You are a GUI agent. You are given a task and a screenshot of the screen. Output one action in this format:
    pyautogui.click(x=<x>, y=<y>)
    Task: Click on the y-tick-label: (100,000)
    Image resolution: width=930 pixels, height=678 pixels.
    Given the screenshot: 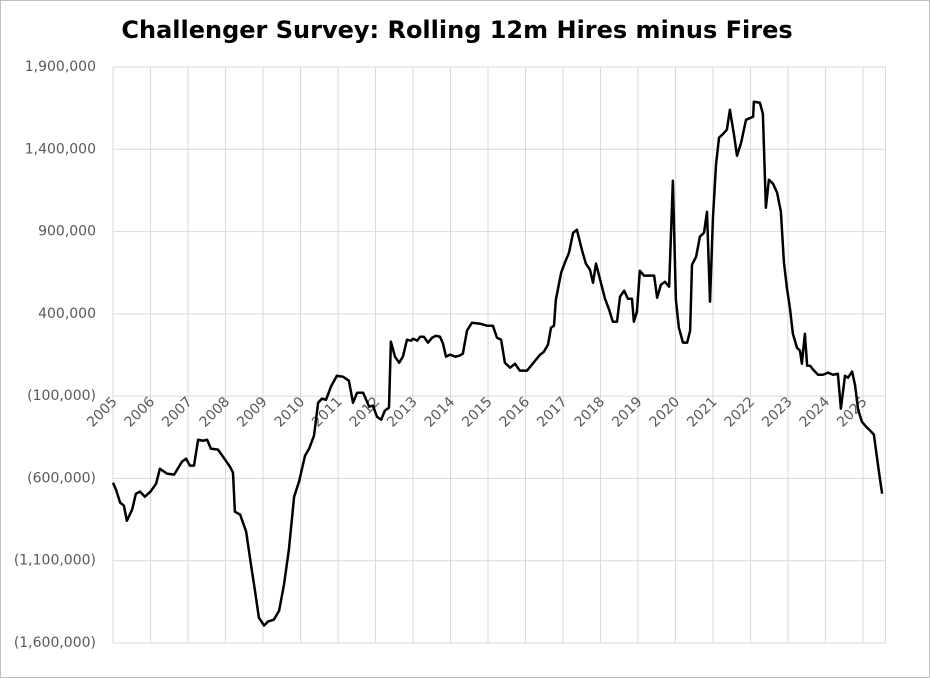 What is the action you would take?
    pyautogui.click(x=61, y=396)
    